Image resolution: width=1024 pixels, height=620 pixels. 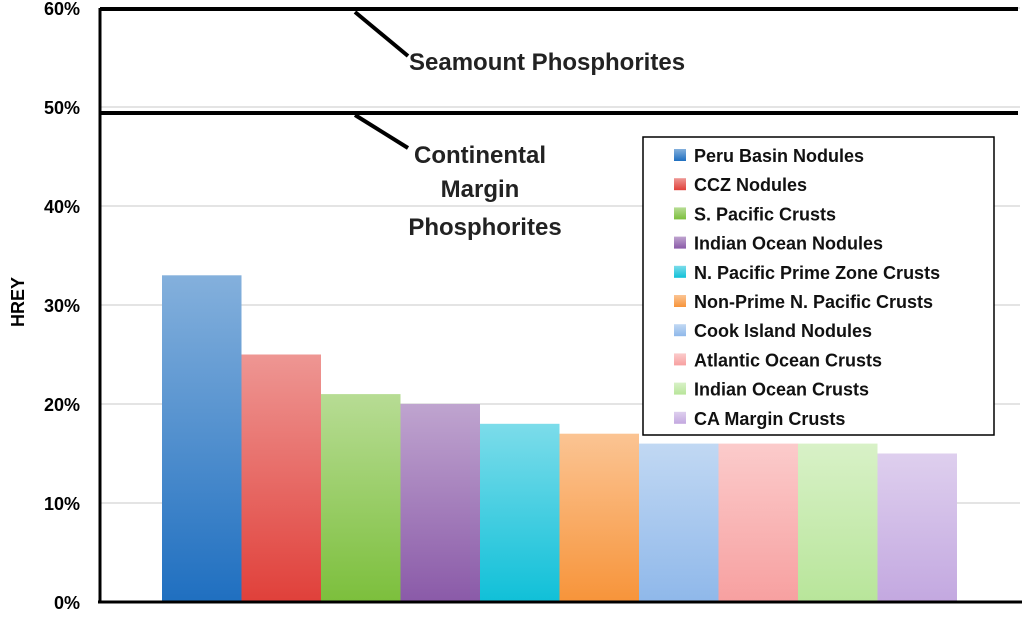 I want to click on y-tick-label: 10%, so click(x=62, y=504).